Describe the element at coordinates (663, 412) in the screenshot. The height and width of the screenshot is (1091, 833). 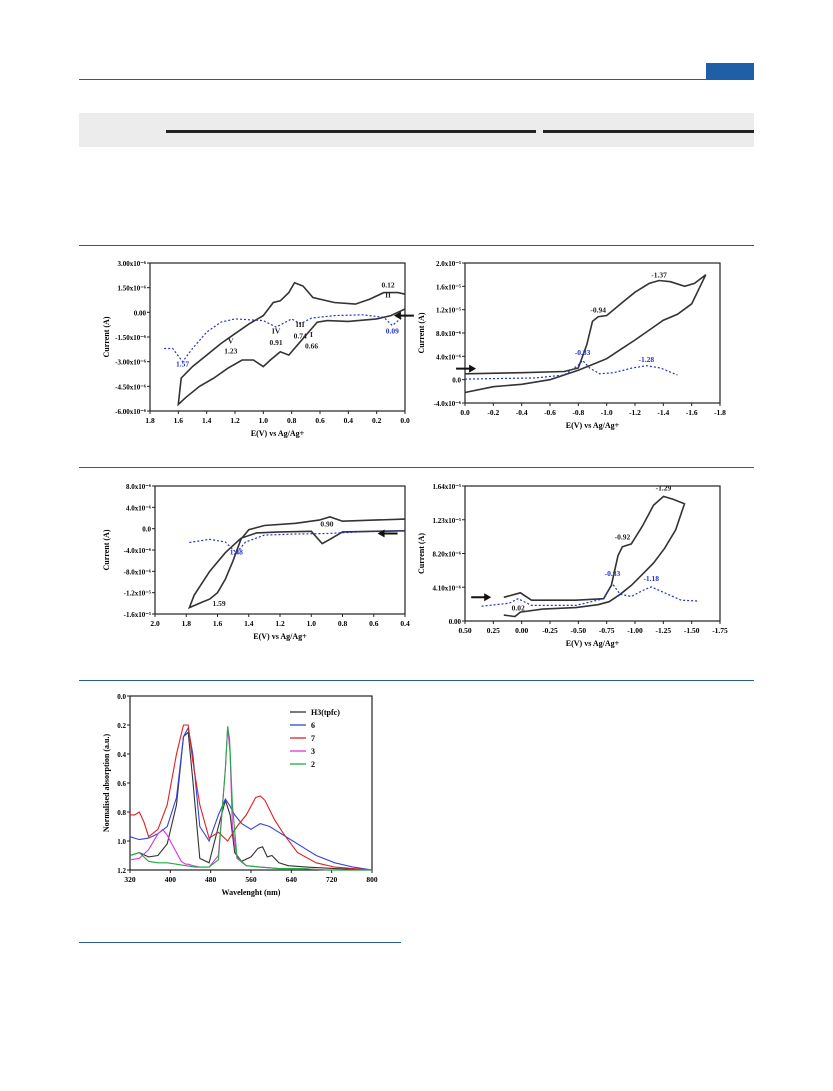
I see `x-tick-label: -1.4` at that location.